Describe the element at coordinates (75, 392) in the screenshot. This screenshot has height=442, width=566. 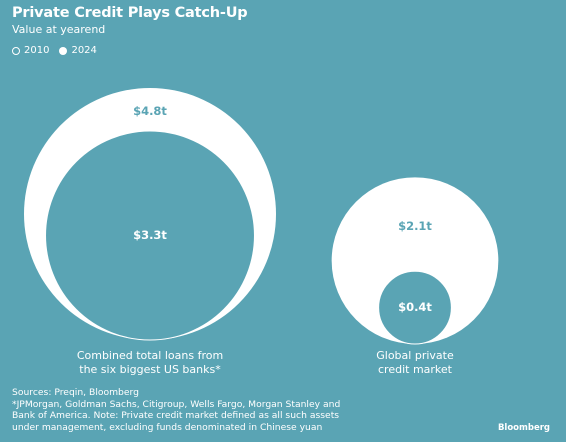
I see `footer-sources: Sources: Preqin, Bloomberg` at that location.